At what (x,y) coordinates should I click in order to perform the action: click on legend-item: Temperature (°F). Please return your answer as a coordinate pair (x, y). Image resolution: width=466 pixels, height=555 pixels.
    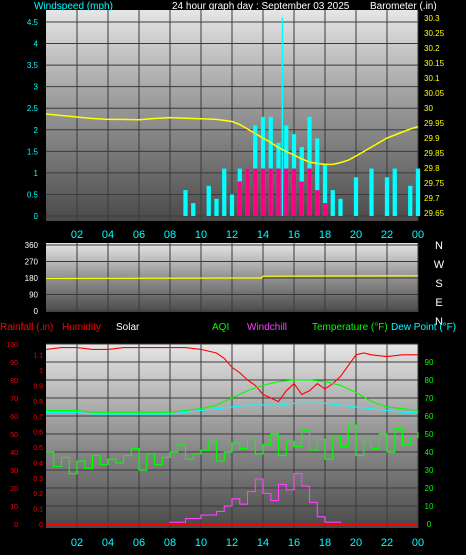
    Looking at the image, I should click on (350, 327).